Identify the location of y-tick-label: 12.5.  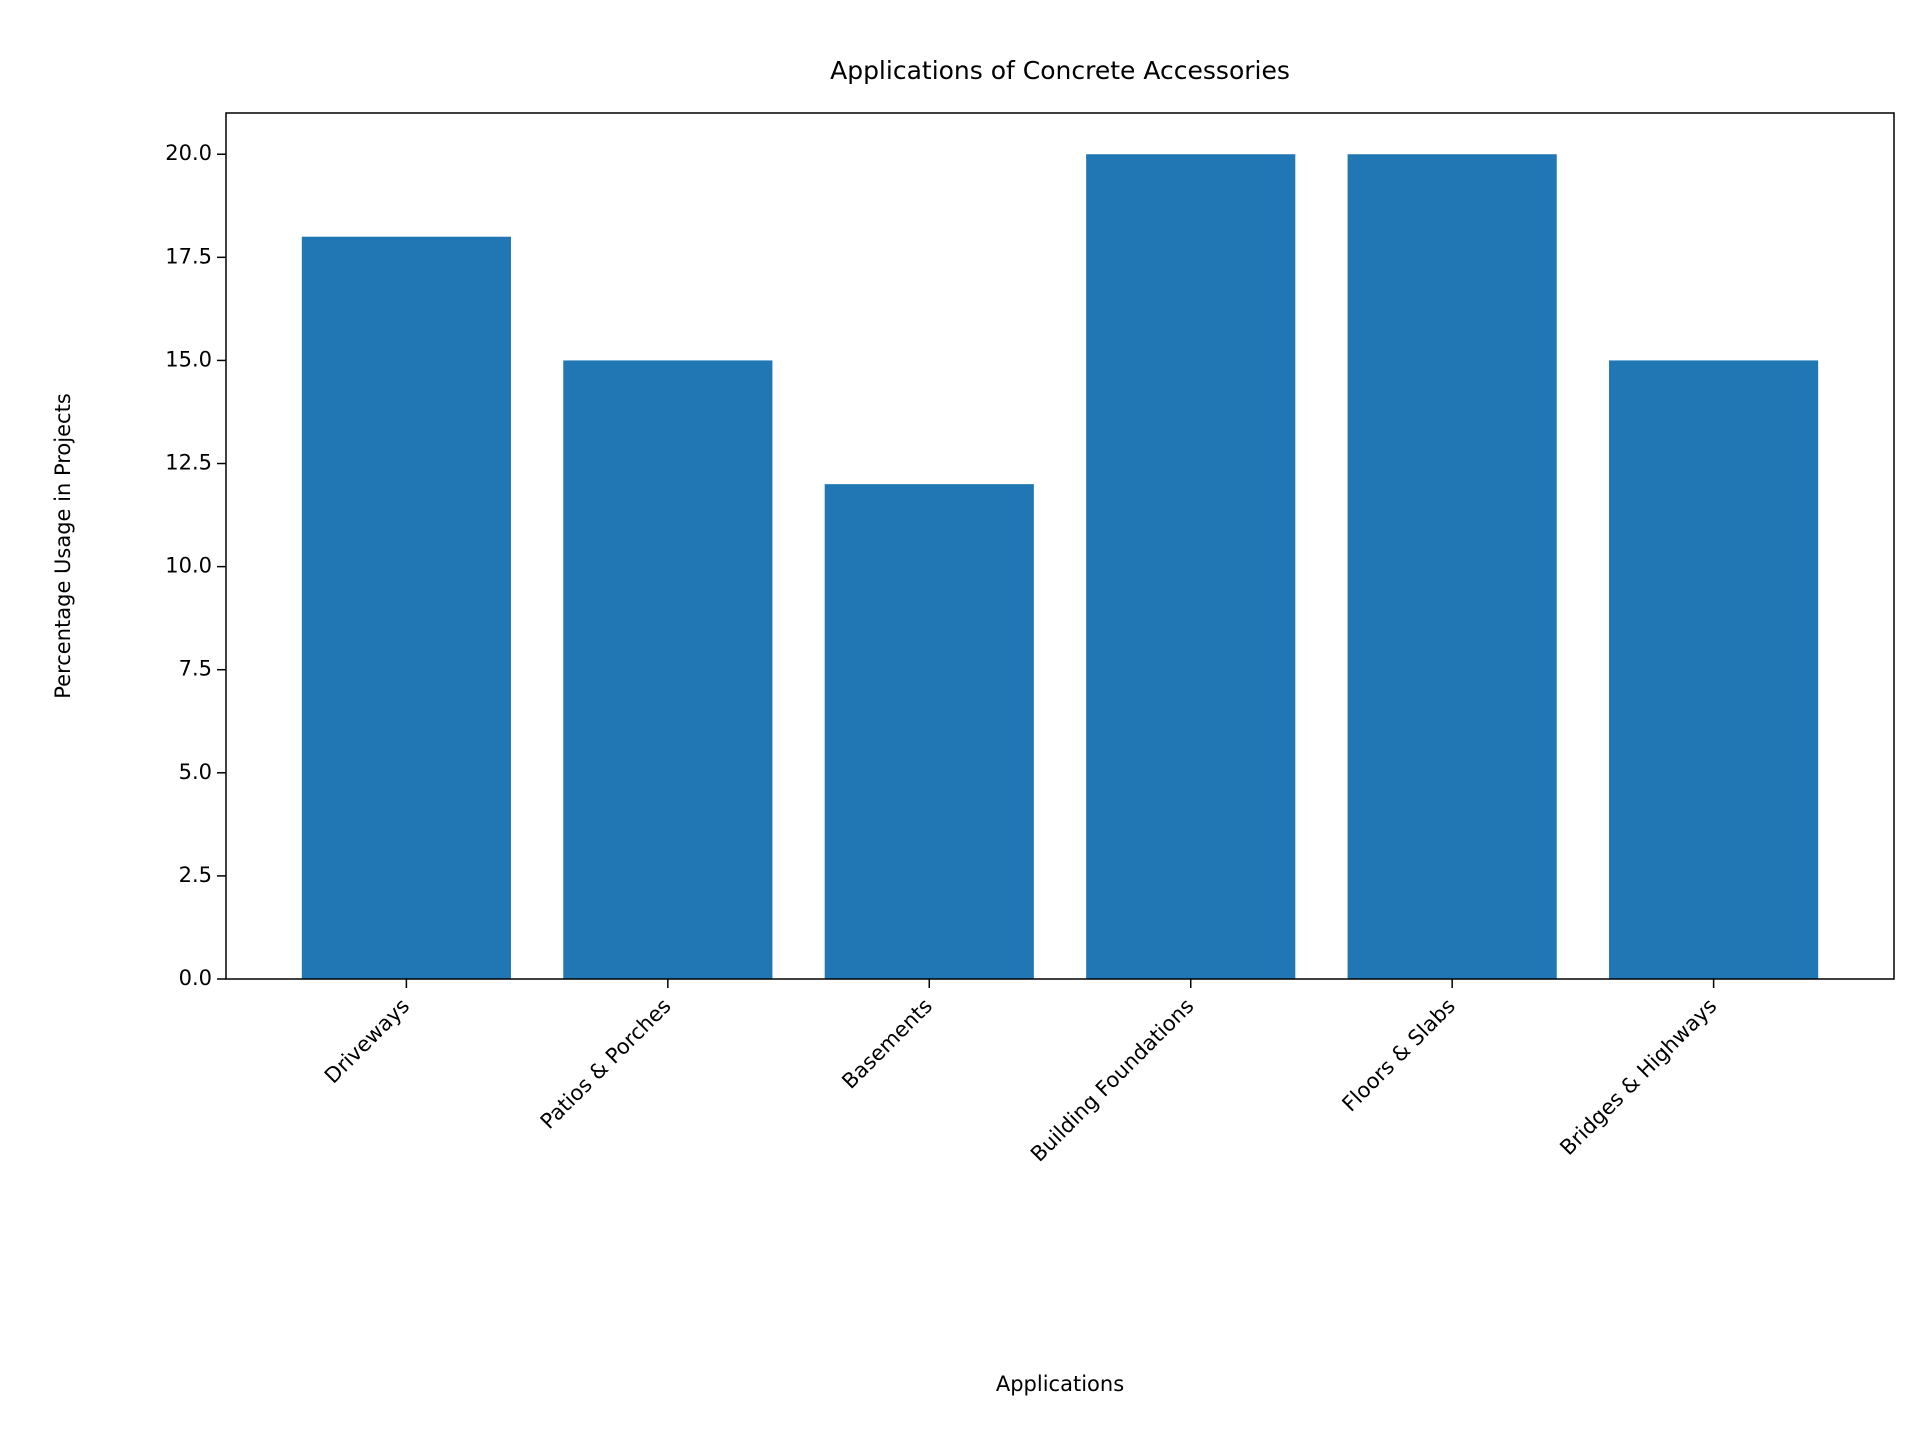
(188, 463).